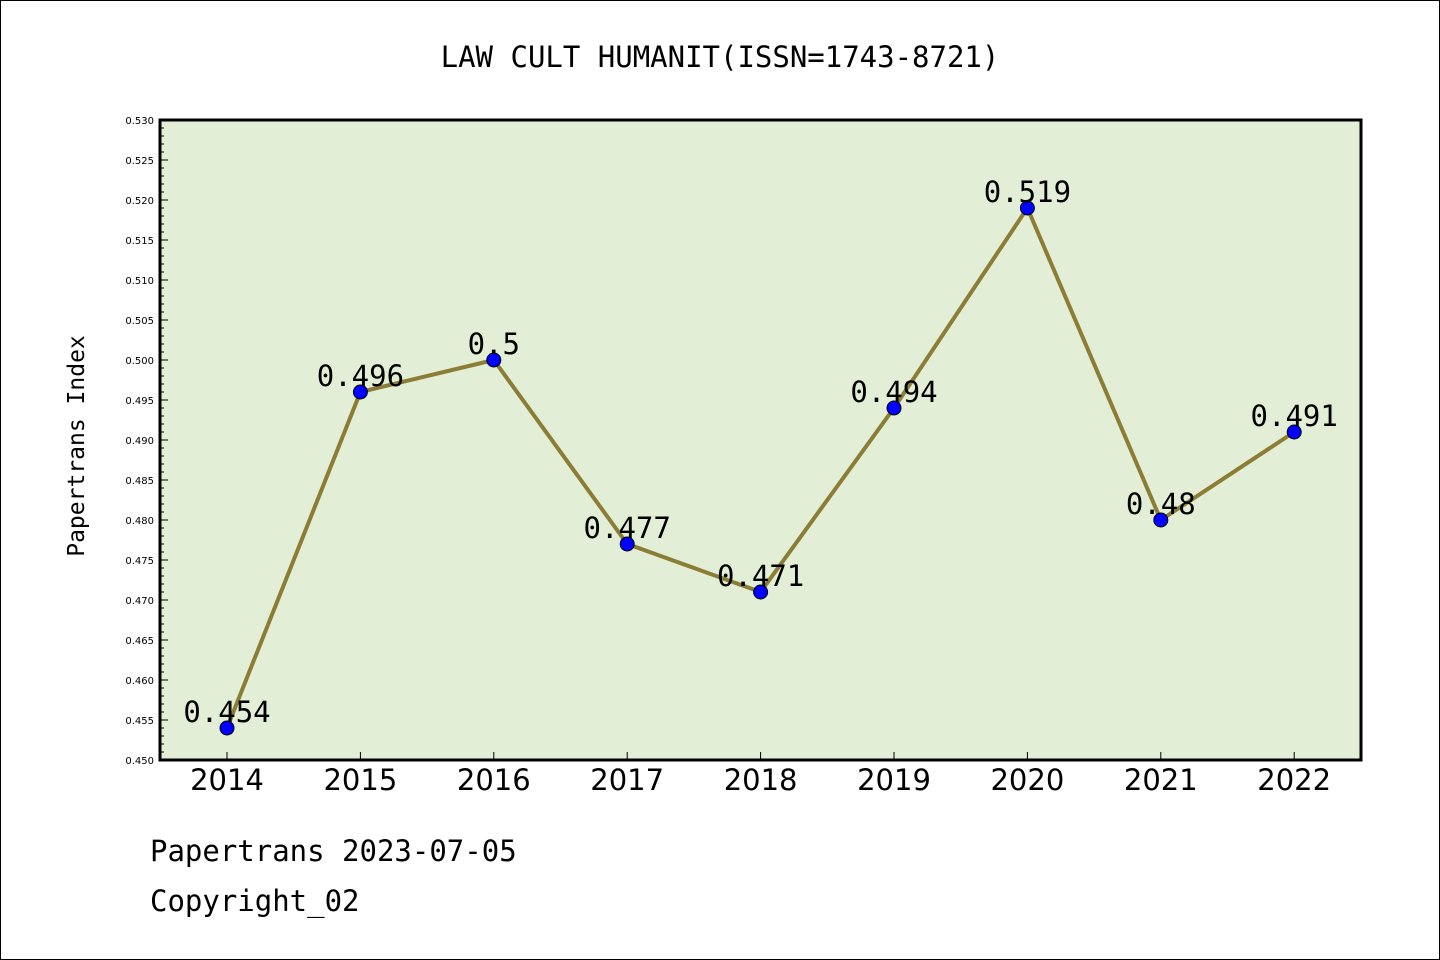 This screenshot has width=1440, height=960. I want to click on data-label: 0.5, so click(494, 344).